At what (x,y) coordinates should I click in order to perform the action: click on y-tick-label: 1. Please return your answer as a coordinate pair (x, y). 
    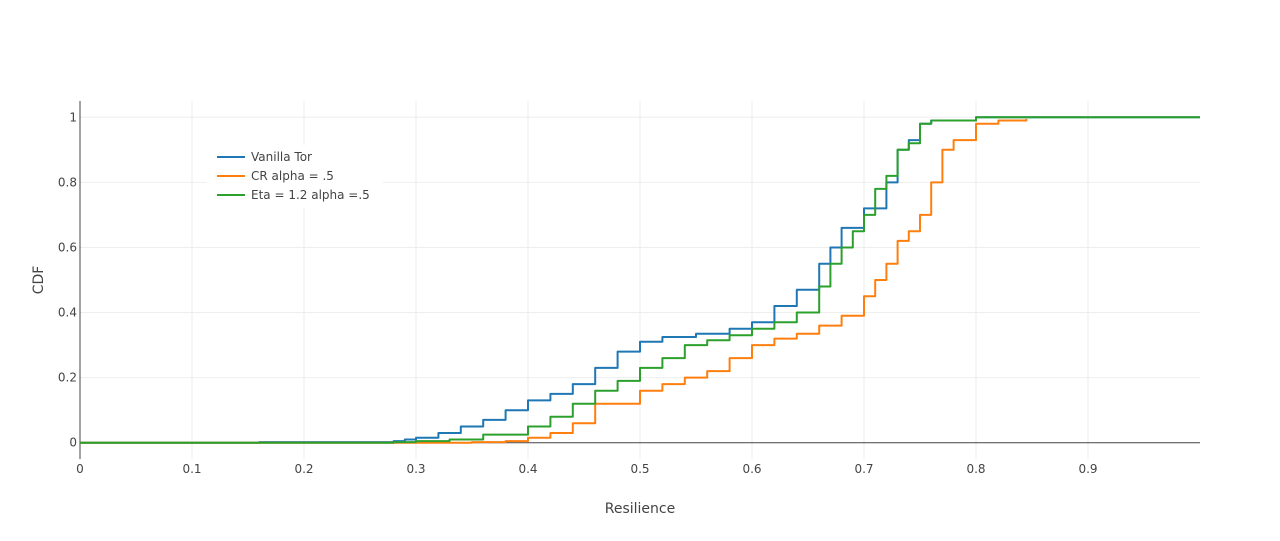
    Looking at the image, I should click on (73, 117).